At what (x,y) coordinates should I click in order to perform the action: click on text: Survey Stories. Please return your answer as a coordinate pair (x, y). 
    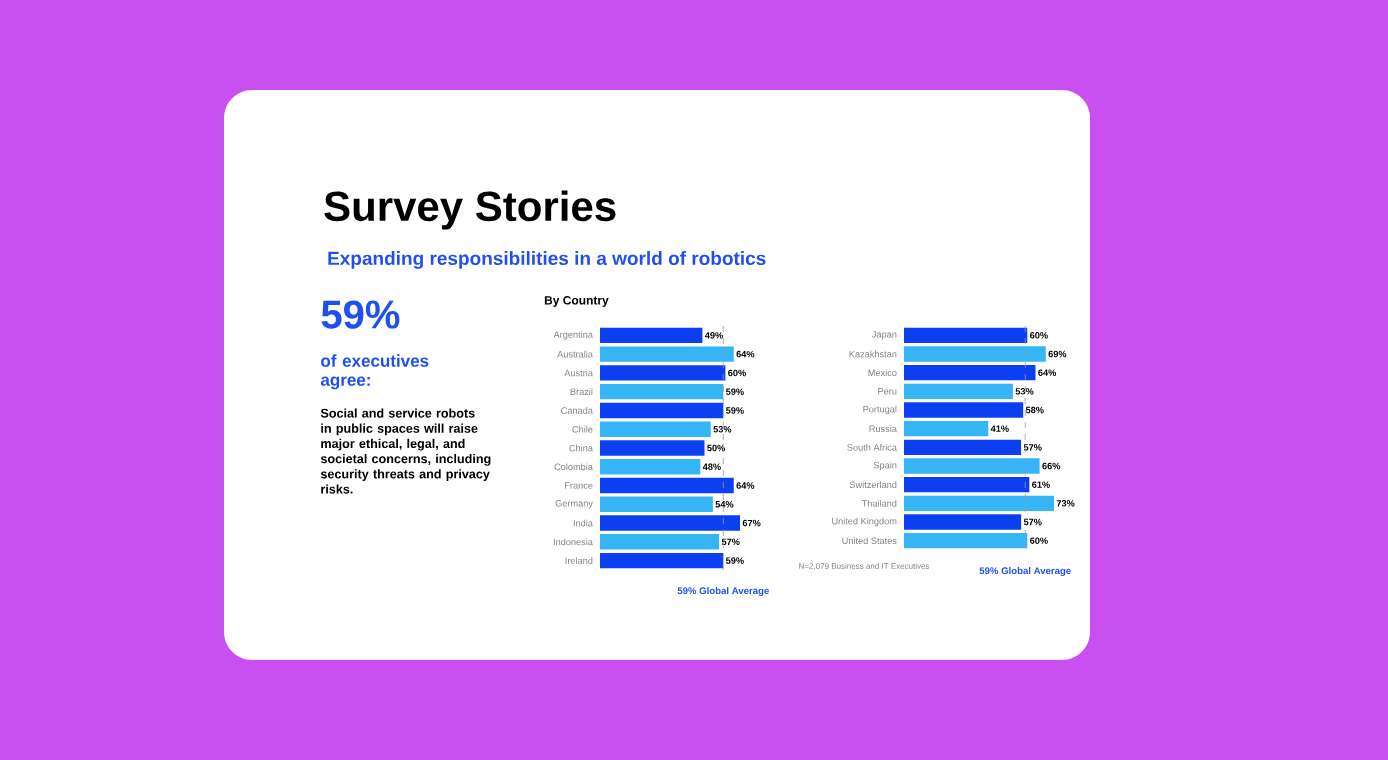
    Looking at the image, I should click on (470, 210).